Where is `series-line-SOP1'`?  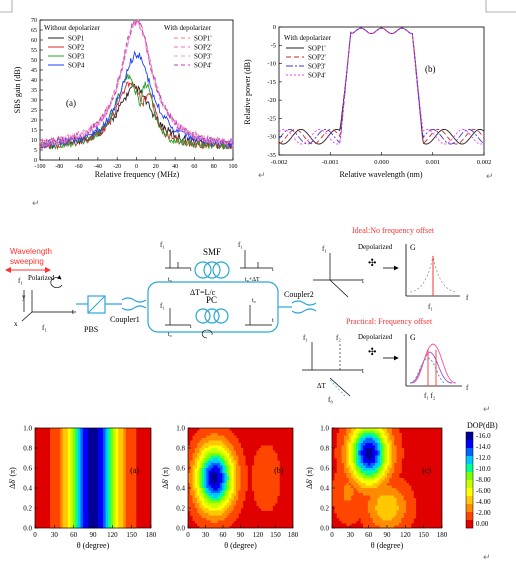 series-line-SOP1' is located at coordinates (136, 83).